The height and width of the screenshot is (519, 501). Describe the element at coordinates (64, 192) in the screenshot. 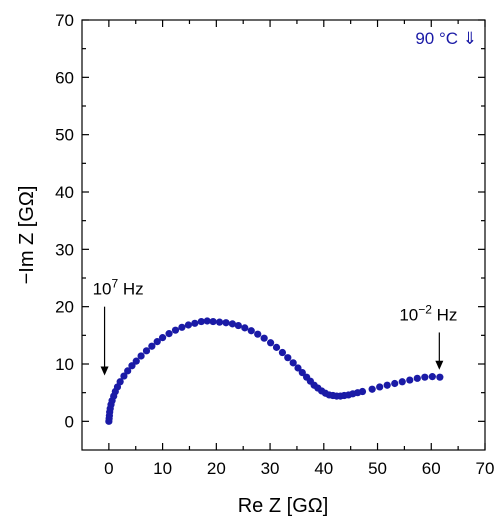

I see `y-tick-label: 40` at that location.